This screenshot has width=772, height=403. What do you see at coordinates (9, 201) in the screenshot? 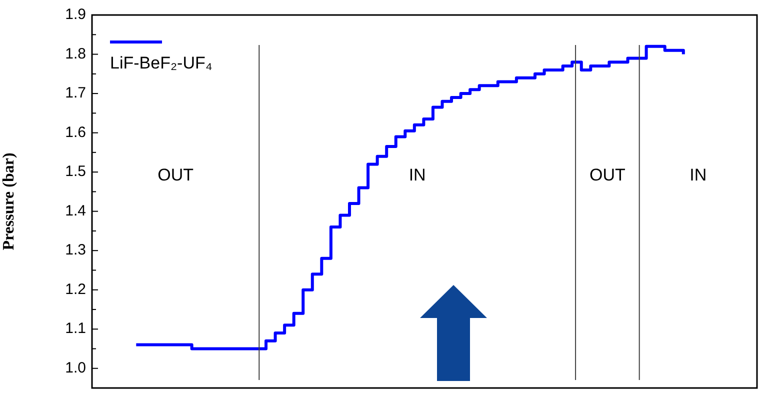
I see `y-axis-title: Pressure (bar)` at bounding box center [9, 201].